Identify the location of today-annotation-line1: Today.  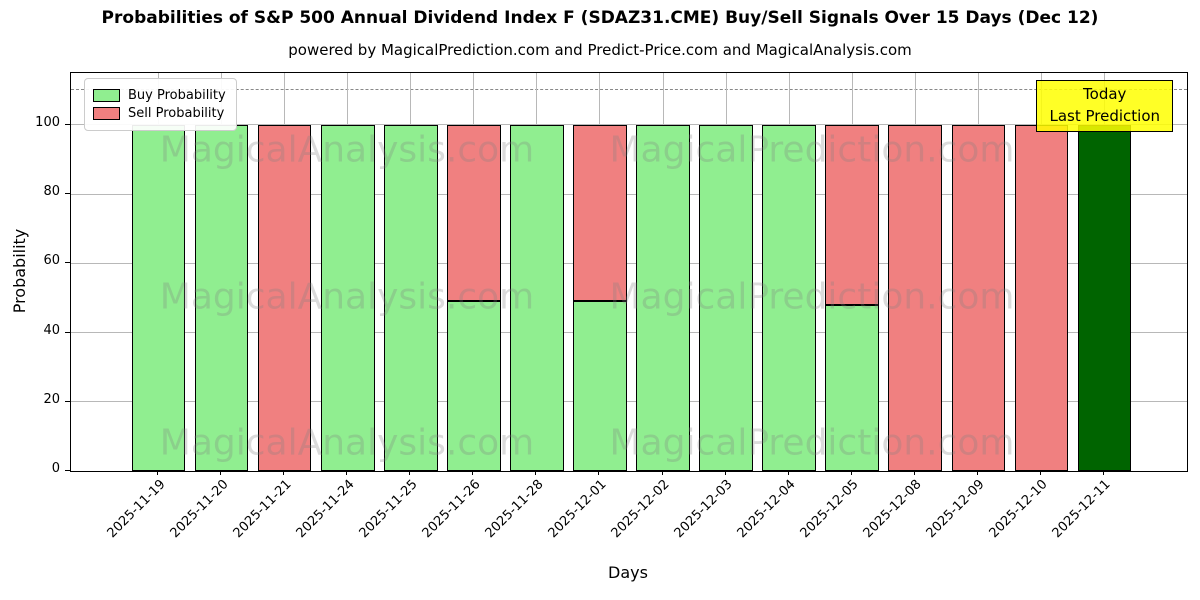
(1105, 94).